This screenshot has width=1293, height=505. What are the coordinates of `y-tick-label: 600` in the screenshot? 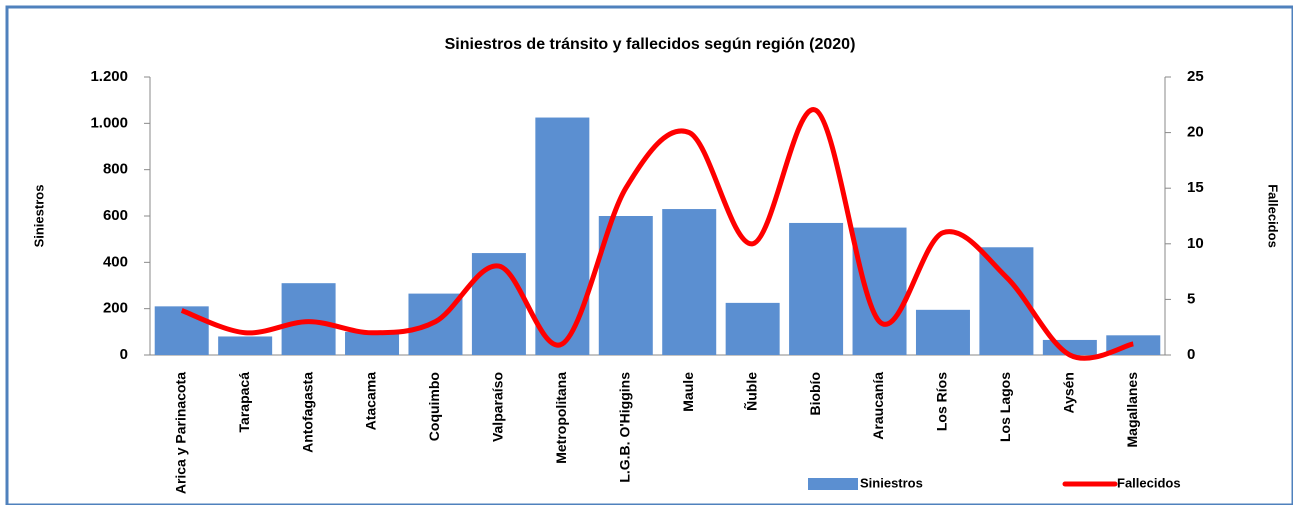 It's located at (115, 215).